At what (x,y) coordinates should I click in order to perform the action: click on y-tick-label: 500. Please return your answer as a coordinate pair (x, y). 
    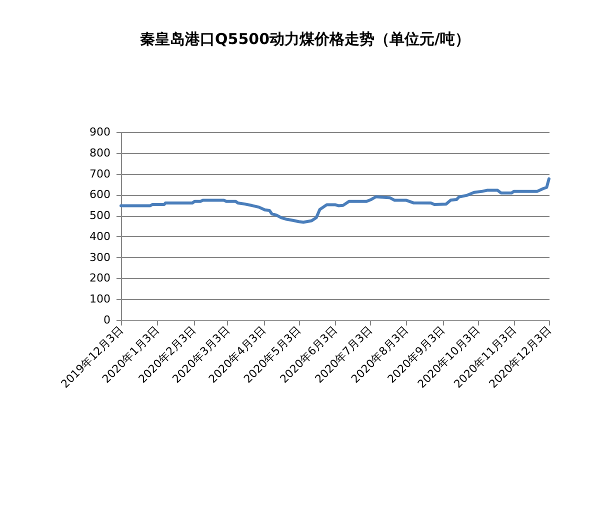
    Looking at the image, I should click on (100, 215).